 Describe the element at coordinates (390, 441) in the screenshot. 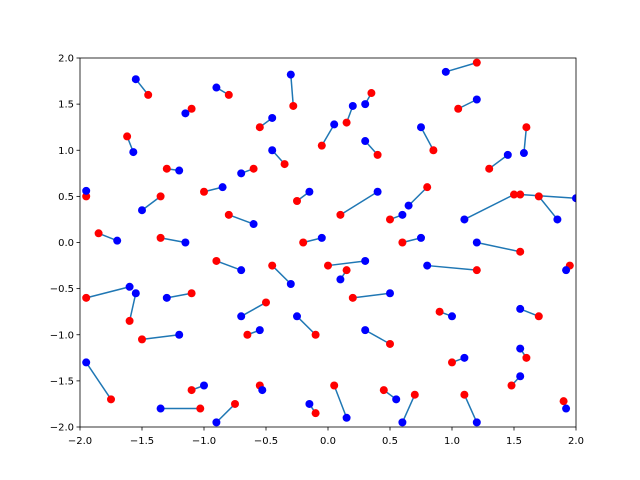

I see `x-tick-label: 0.5` at that location.